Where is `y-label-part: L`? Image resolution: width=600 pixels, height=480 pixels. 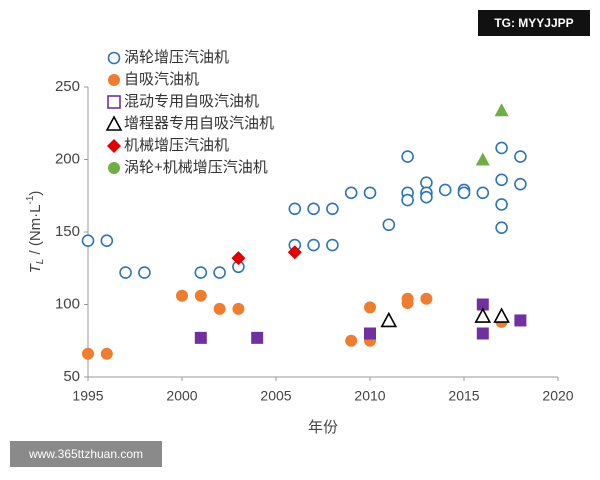
y-label-part: L is located at coordinates (40, 262).